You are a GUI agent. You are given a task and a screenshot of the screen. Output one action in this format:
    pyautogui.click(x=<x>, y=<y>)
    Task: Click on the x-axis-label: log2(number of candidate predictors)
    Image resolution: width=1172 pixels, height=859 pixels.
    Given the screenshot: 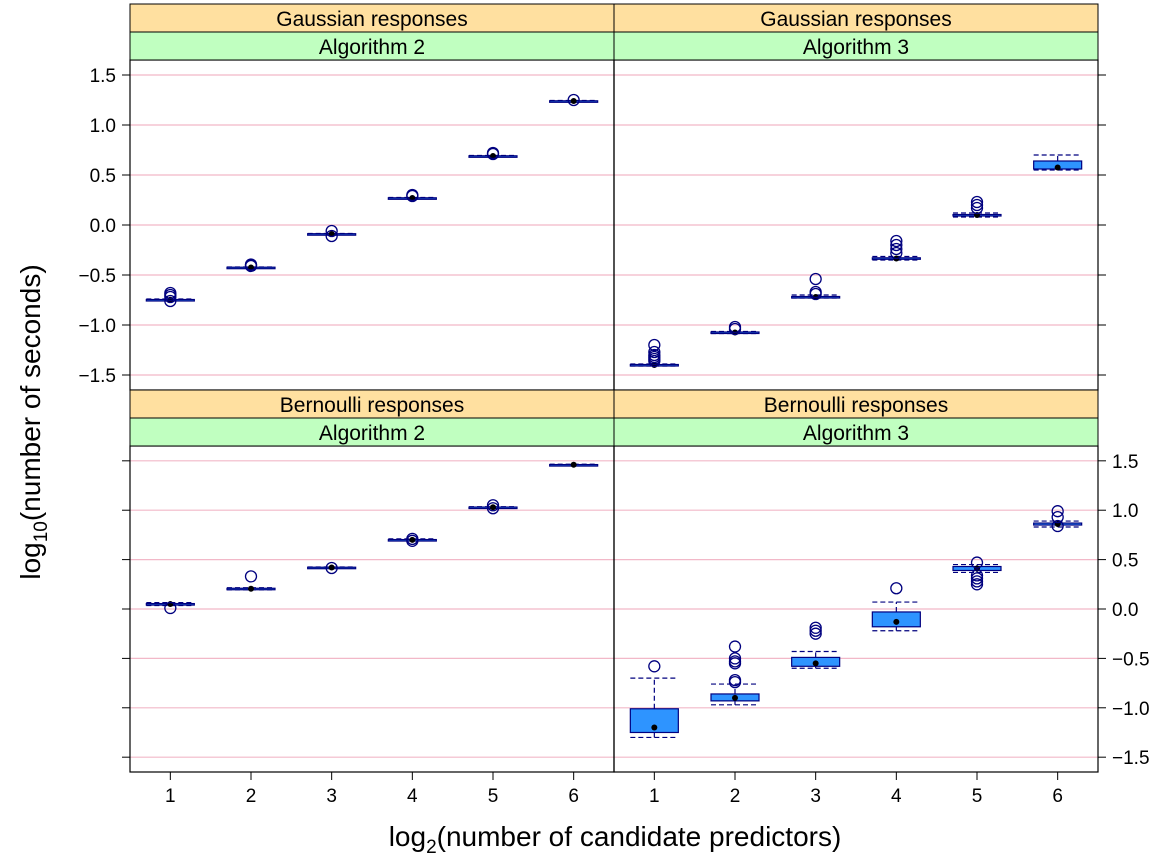 What is the action you would take?
    pyautogui.click(x=615, y=839)
    